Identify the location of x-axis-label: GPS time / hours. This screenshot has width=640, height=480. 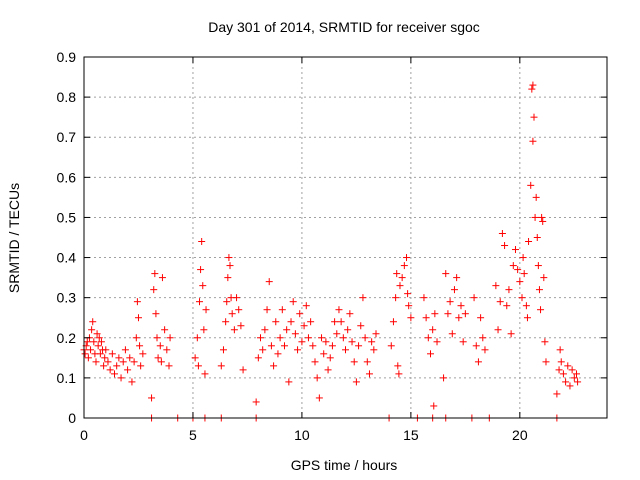
(344, 465).